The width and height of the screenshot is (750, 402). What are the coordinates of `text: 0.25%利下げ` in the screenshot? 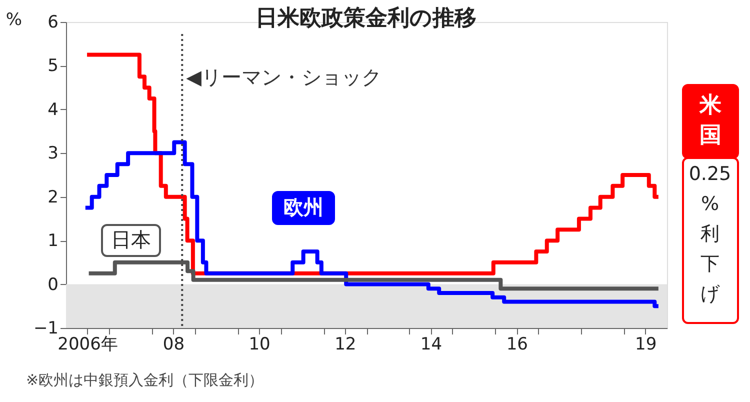 It's located at (710, 234).